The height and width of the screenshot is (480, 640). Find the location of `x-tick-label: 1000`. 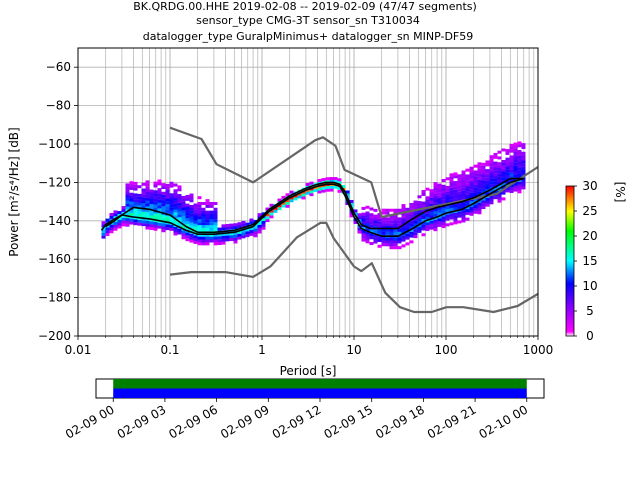

x-tick-label: 1000 is located at coordinates (538, 350).